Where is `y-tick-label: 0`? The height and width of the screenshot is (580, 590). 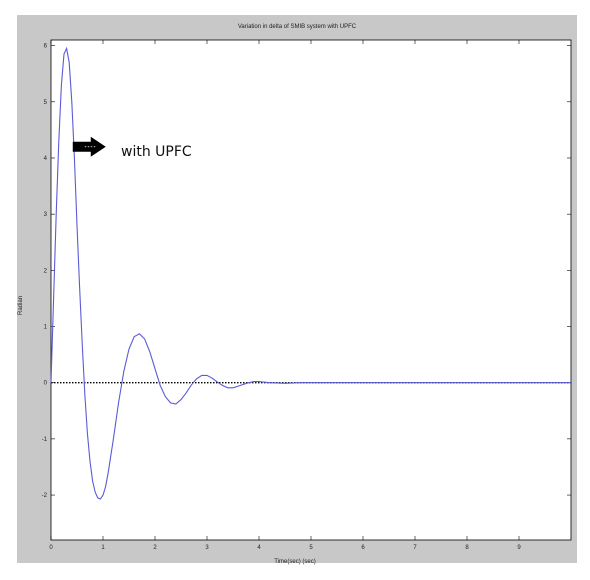
y-tick-label: 0 is located at coordinates (46, 384).